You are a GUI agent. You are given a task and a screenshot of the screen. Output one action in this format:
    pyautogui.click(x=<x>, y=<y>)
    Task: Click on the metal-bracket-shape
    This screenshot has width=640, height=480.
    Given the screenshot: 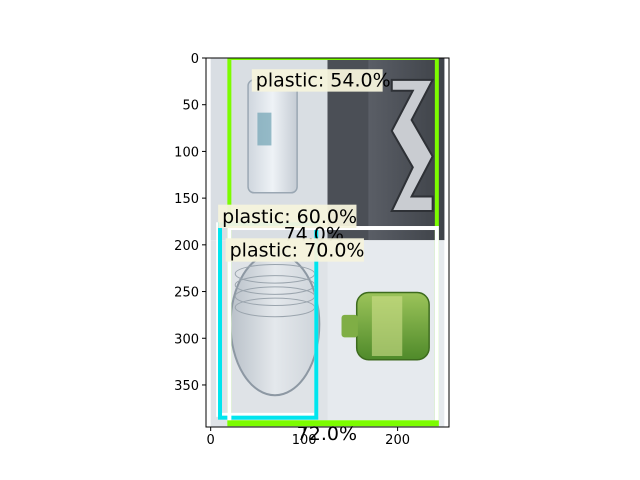 What is the action you would take?
    pyautogui.click(x=412, y=145)
    